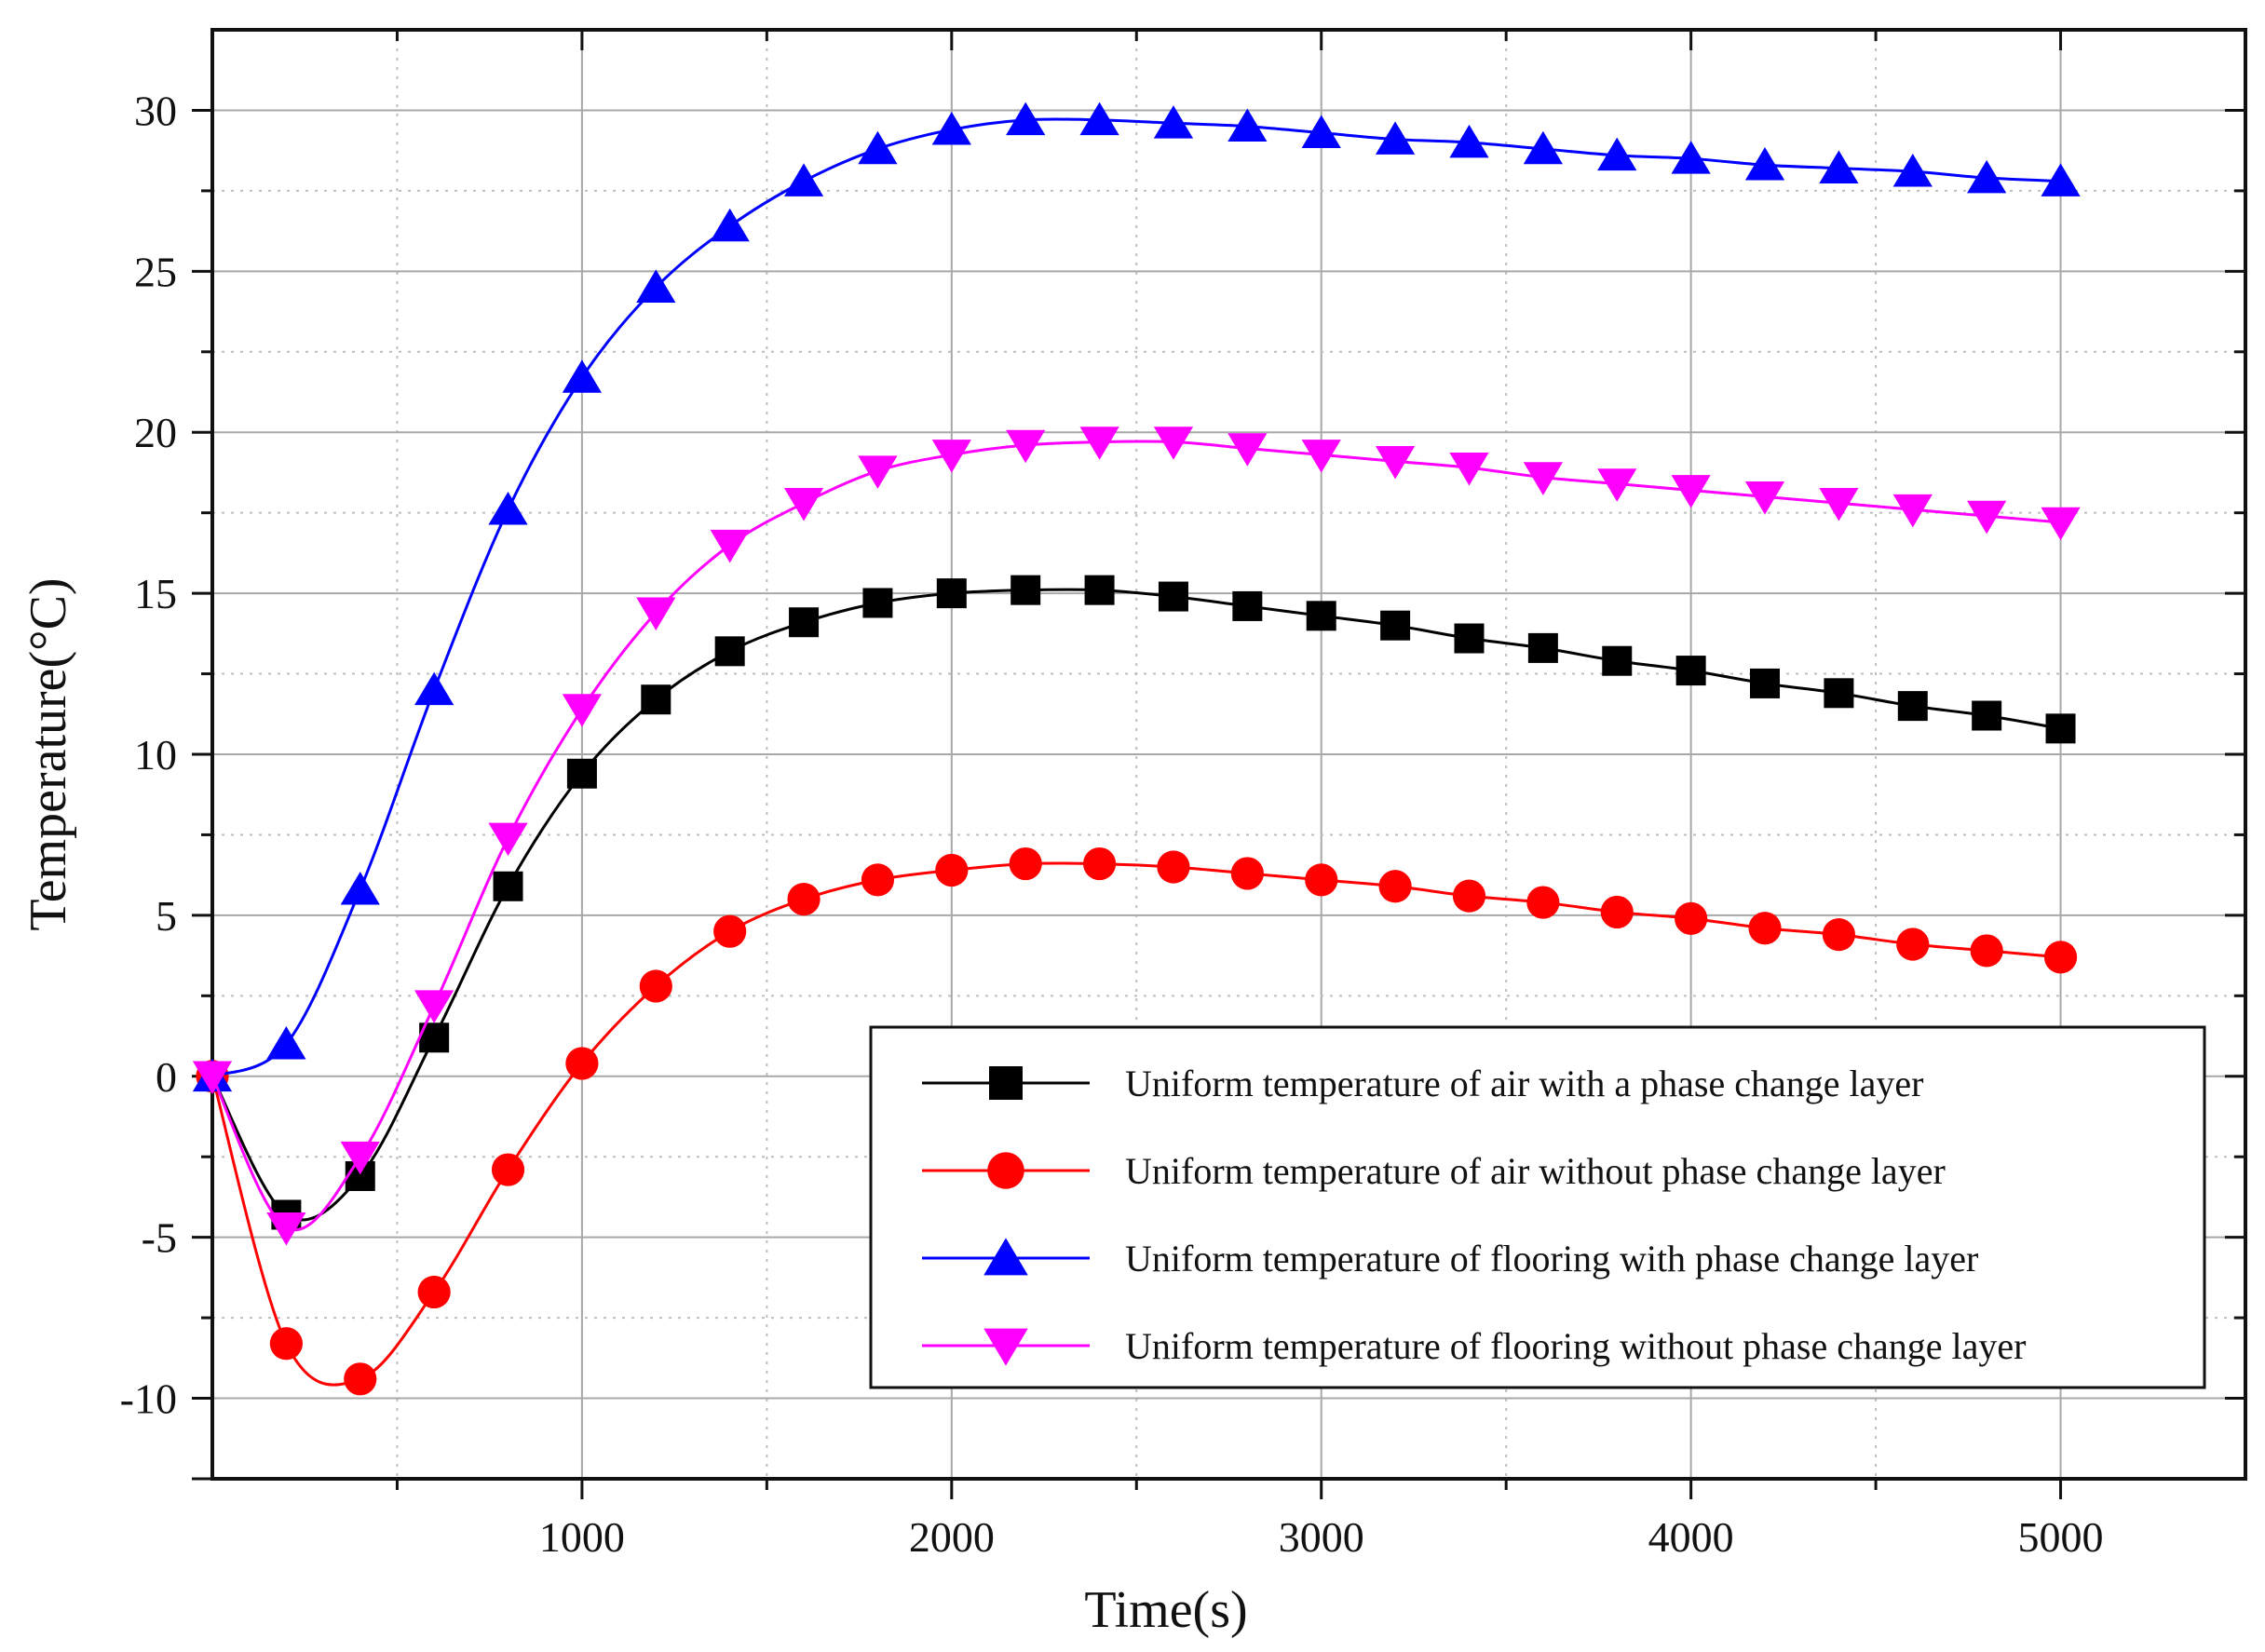  Describe the element at coordinates (156, 271) in the screenshot. I see `y-tick-label: 25` at that location.